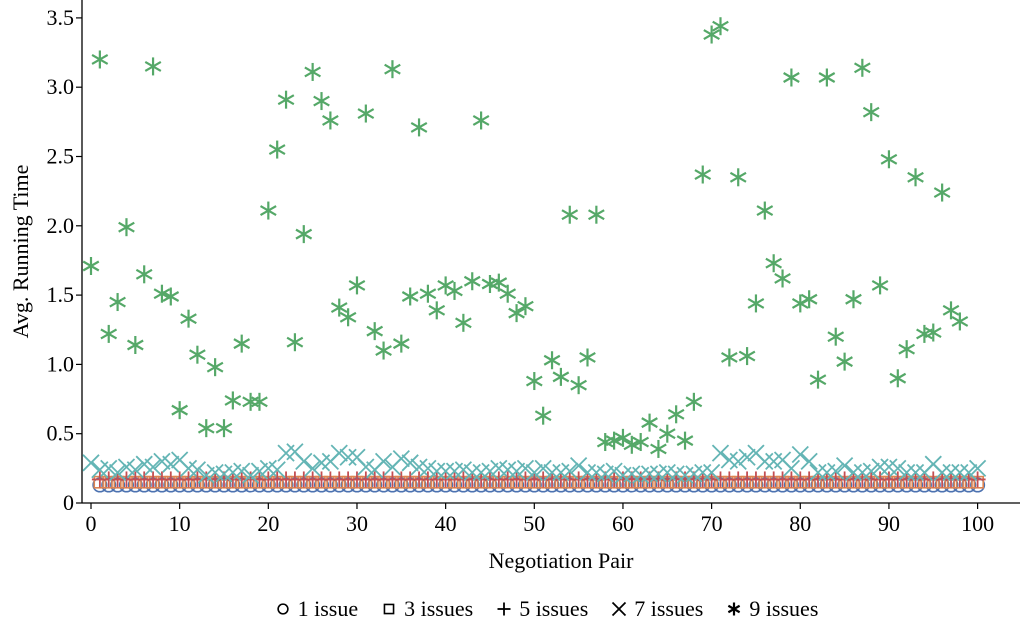  Describe the element at coordinates (504, 609) in the screenshot. I see `plus-marker-icon` at that location.